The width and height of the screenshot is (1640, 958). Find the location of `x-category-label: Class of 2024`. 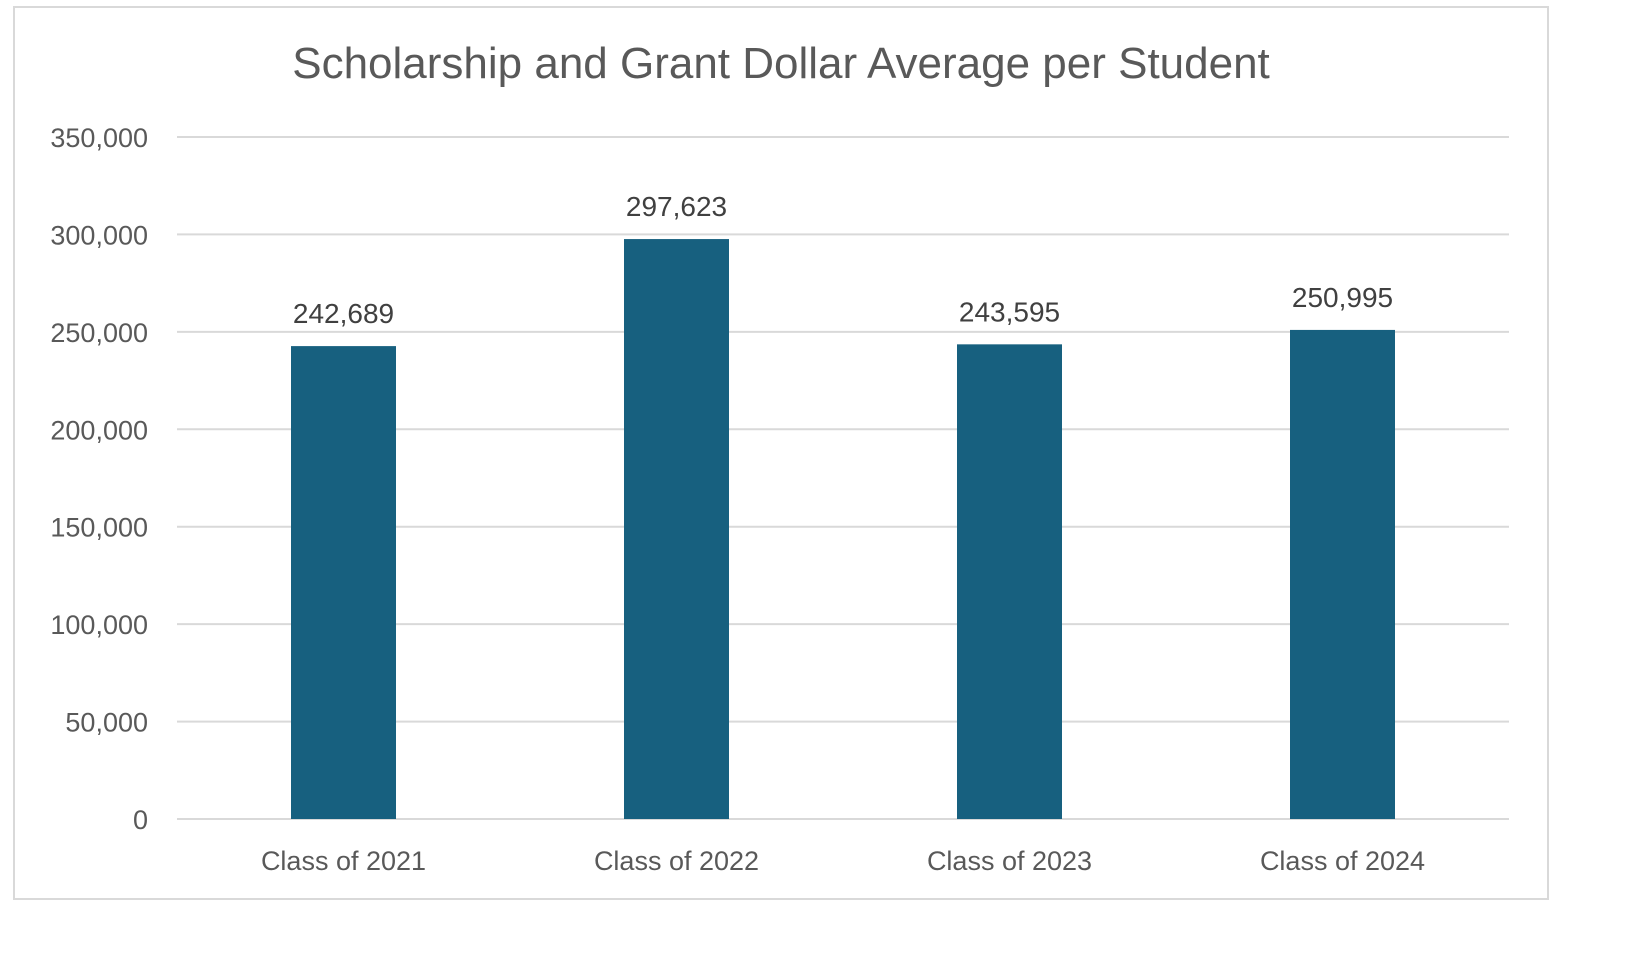

x-category-label: Class of 2024 is located at coordinates (1342, 861).